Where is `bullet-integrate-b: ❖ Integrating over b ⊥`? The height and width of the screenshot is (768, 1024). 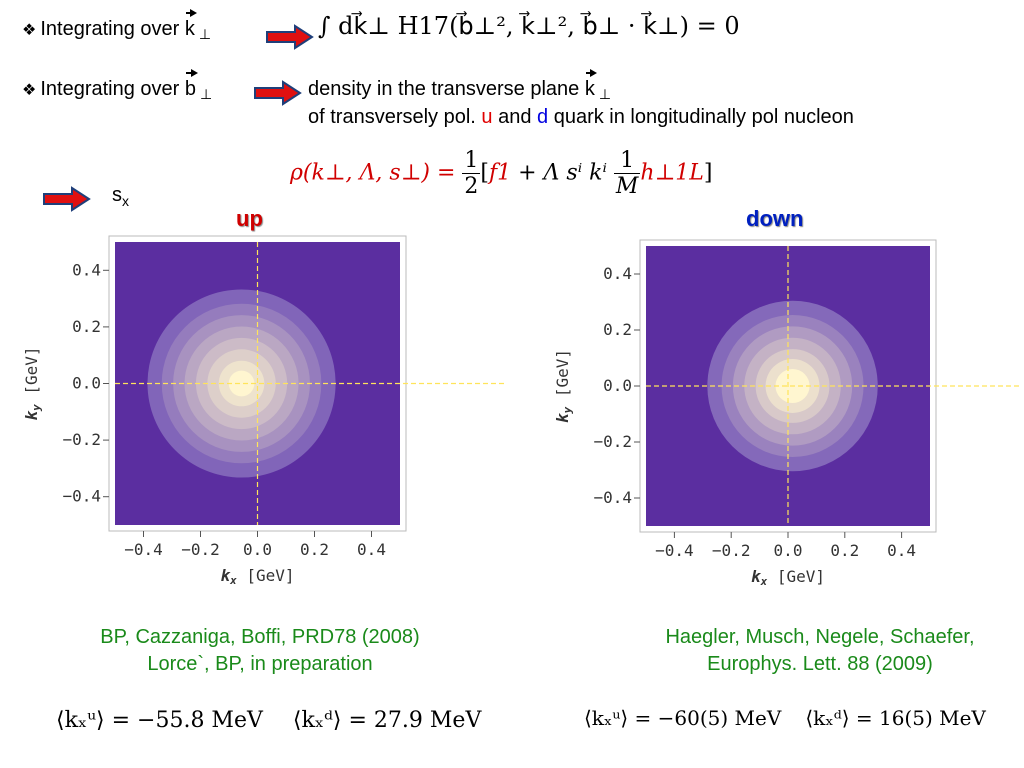 bullet-integrate-b: ❖ Integrating over b ⊥ is located at coordinates (117, 86).